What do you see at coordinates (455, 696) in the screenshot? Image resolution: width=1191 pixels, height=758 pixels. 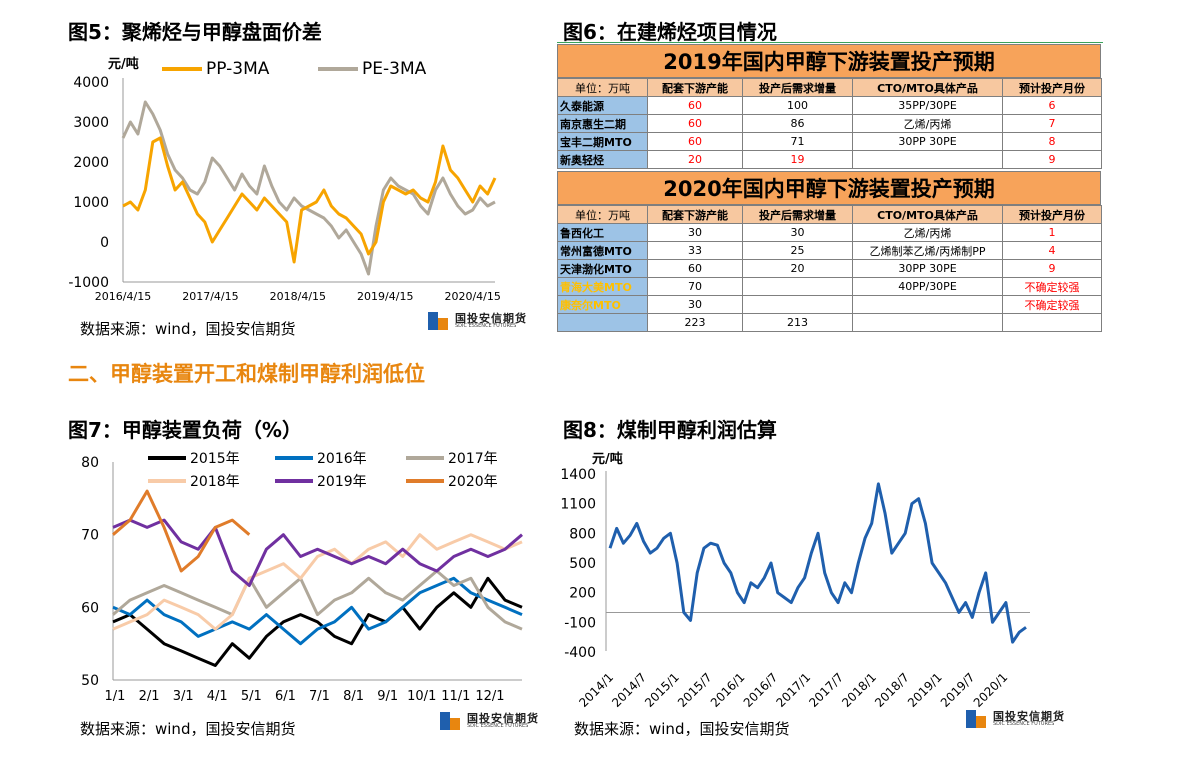 I see `fig7-xtick-label: 11/1` at bounding box center [455, 696].